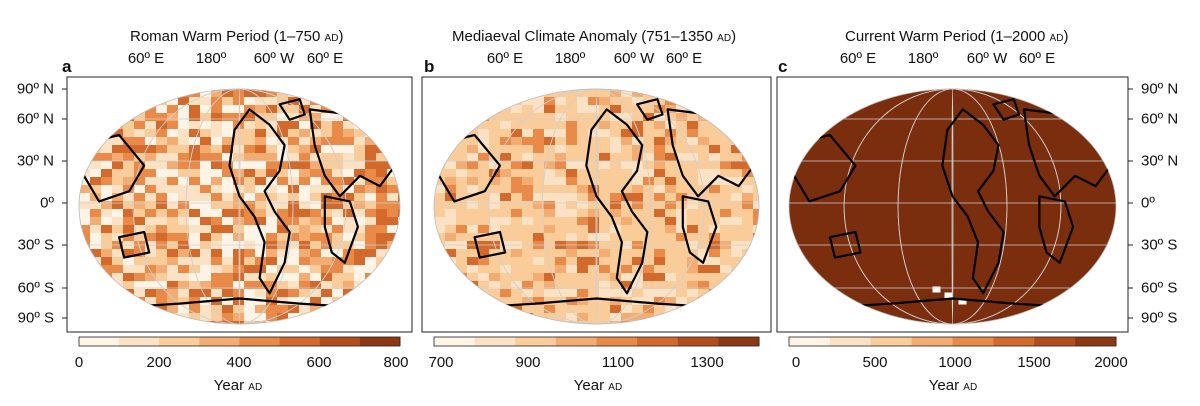 Image resolution: width=1200 pixels, height=406 pixels. Describe the element at coordinates (380, 341) in the screenshot. I see `colorbar-swatch` at that location.